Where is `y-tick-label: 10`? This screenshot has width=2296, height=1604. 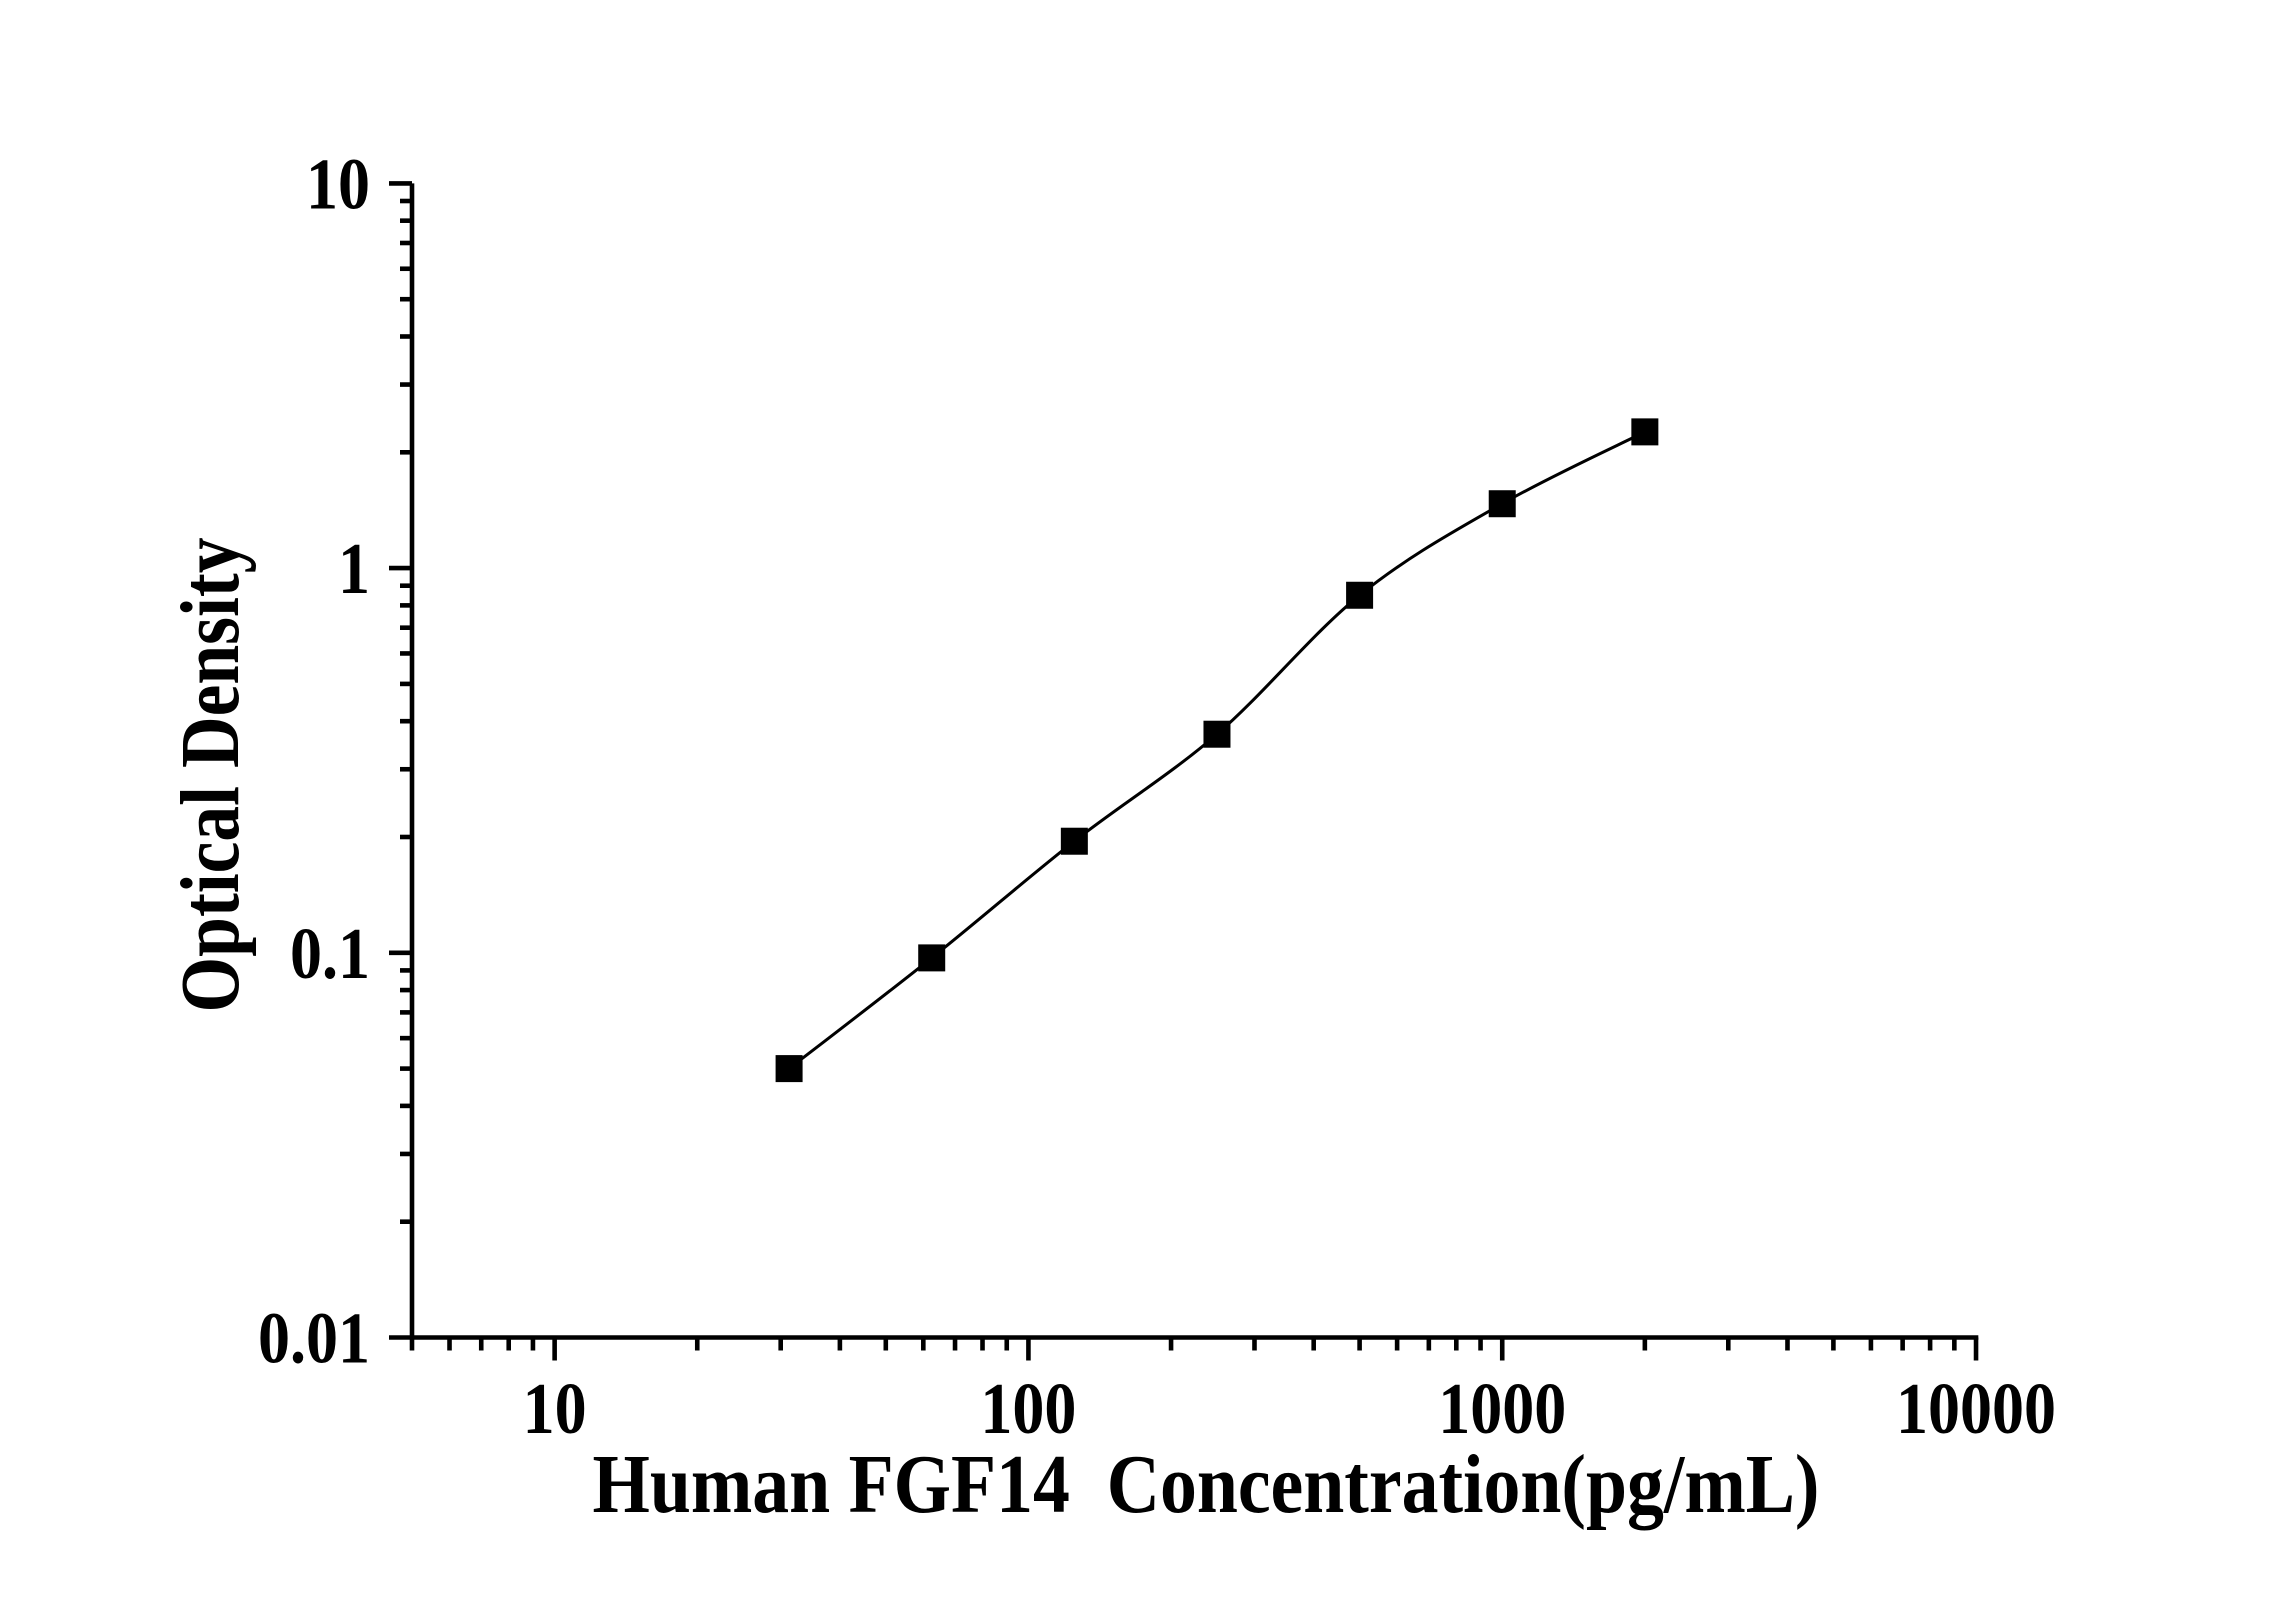
y-tick-label: 10 is located at coordinates (338, 183).